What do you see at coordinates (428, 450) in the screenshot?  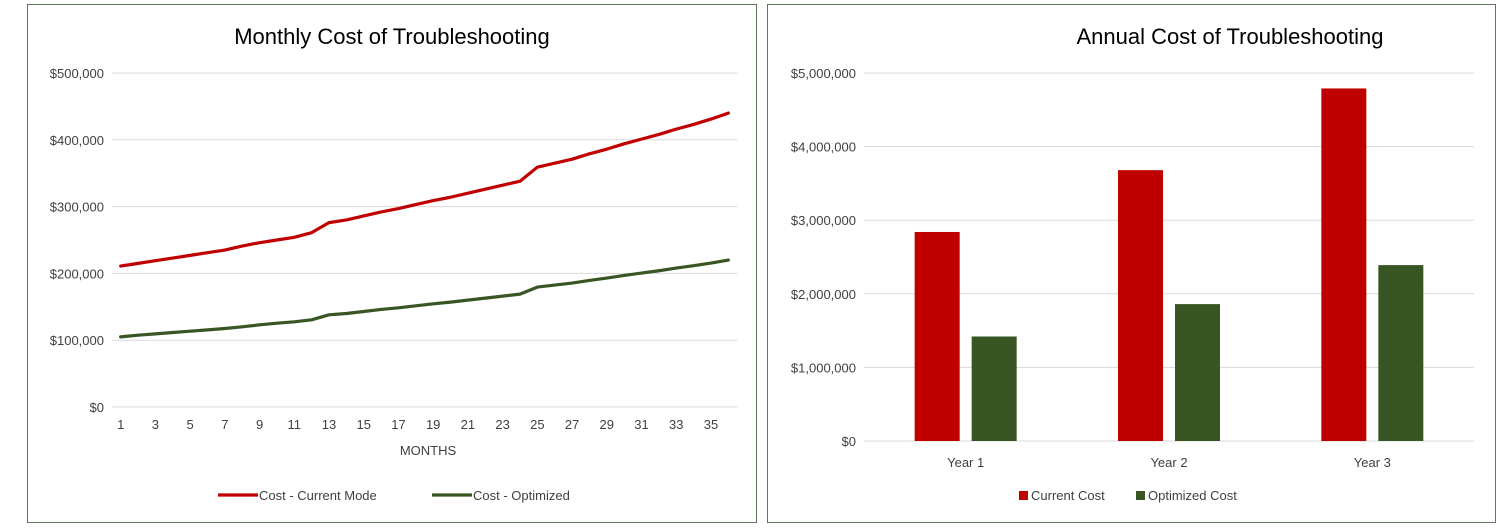 I see `x-axis-title: MONTHS` at bounding box center [428, 450].